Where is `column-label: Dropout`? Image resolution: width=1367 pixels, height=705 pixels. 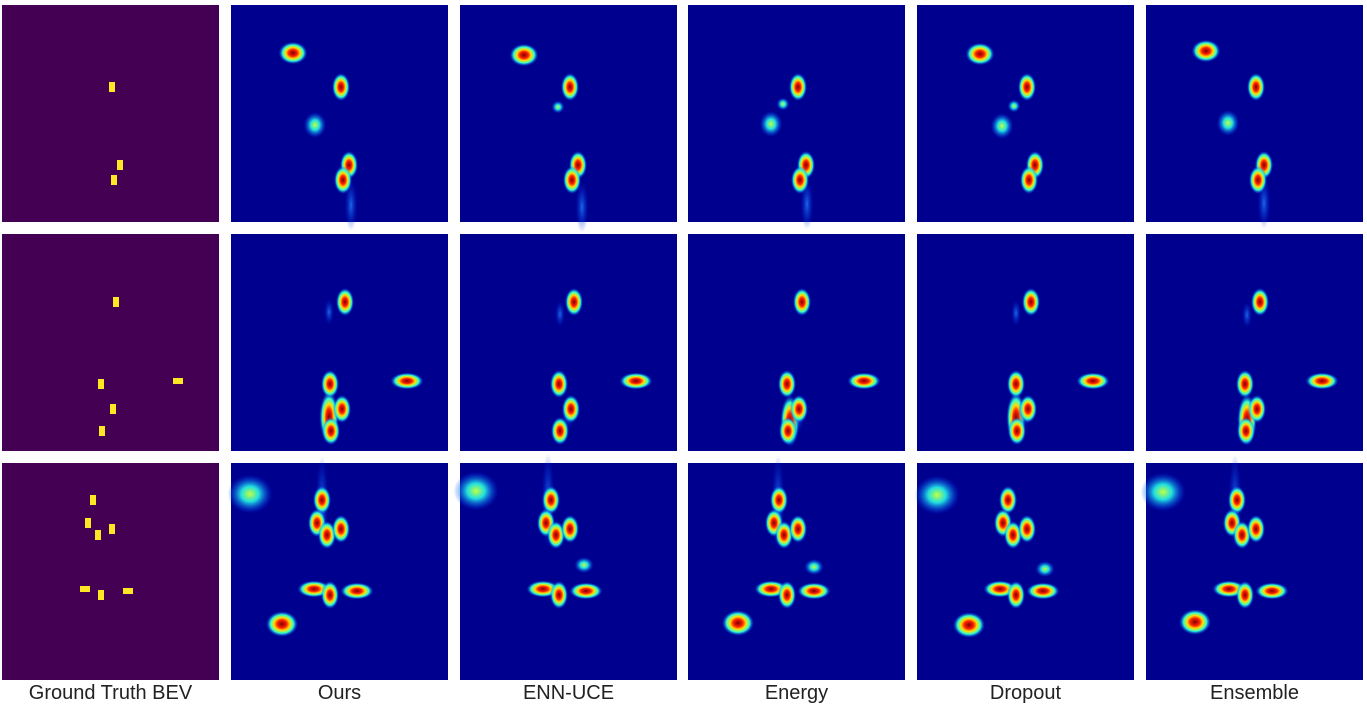 column-label: Dropout is located at coordinates (1026, 693).